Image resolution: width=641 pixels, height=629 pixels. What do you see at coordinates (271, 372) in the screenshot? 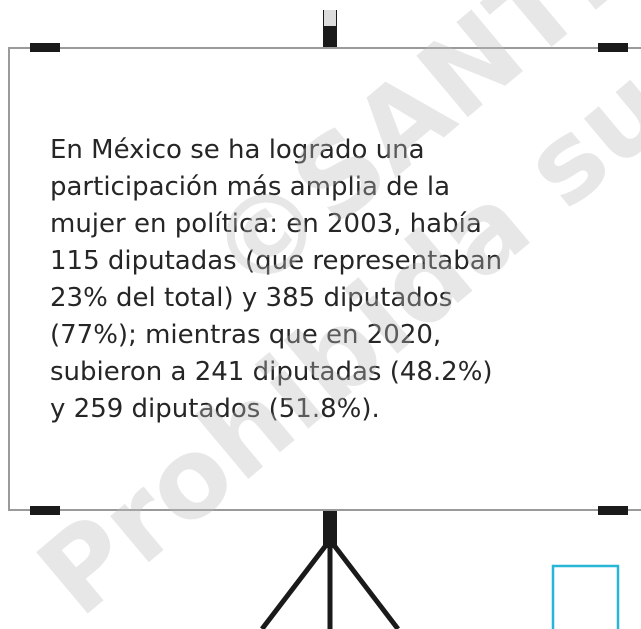
I see `text-line: subieron a 241 diputadas (48.2%)` at bounding box center [271, 372].